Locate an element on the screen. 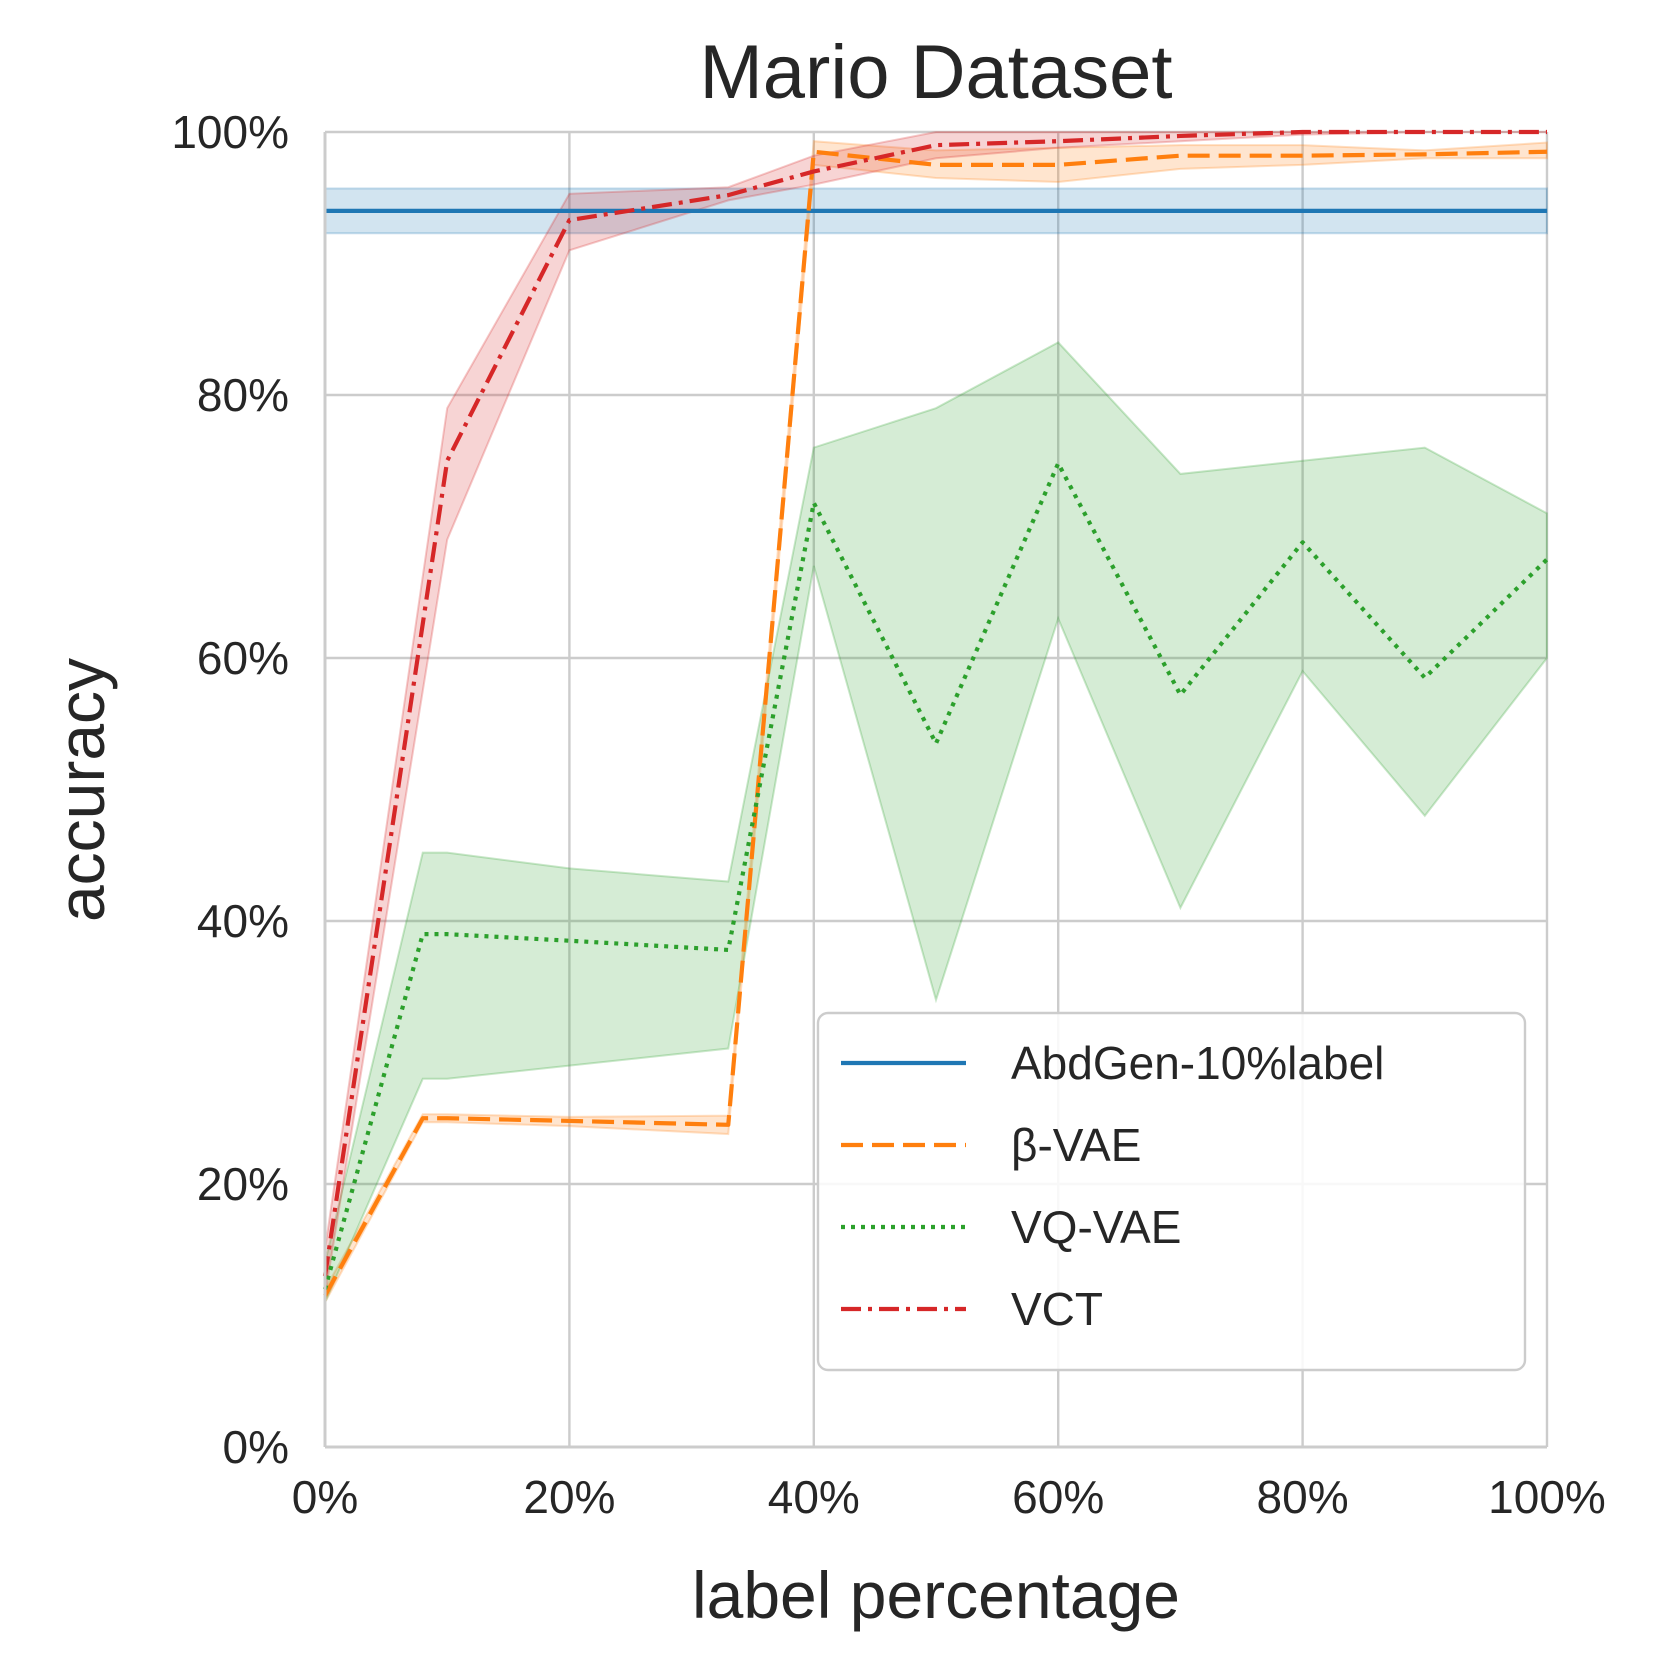  chart-title: Mario Dataset is located at coordinates (935, 72).